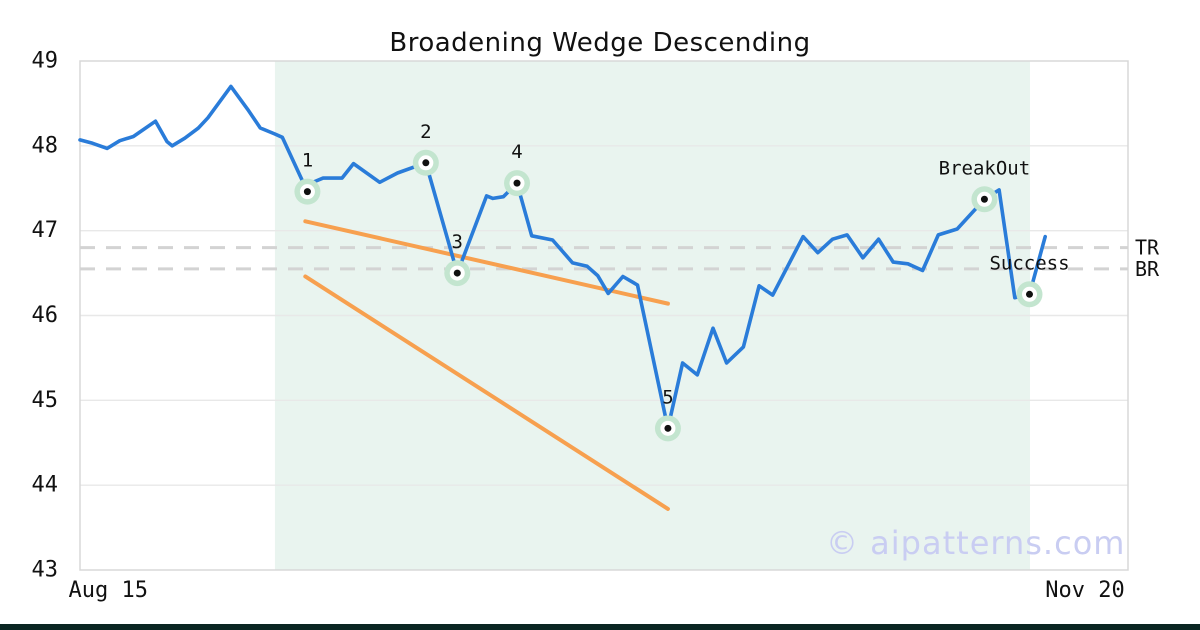 The width and height of the screenshot is (1200, 630). I want to click on x-tick-label: Nov 20, so click(1084, 590).